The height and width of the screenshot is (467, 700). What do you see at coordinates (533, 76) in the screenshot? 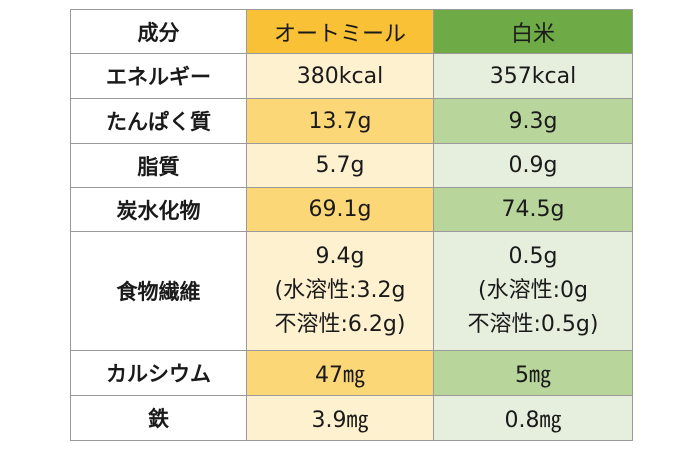
I see `rice-value: 357kcal` at bounding box center [533, 76].